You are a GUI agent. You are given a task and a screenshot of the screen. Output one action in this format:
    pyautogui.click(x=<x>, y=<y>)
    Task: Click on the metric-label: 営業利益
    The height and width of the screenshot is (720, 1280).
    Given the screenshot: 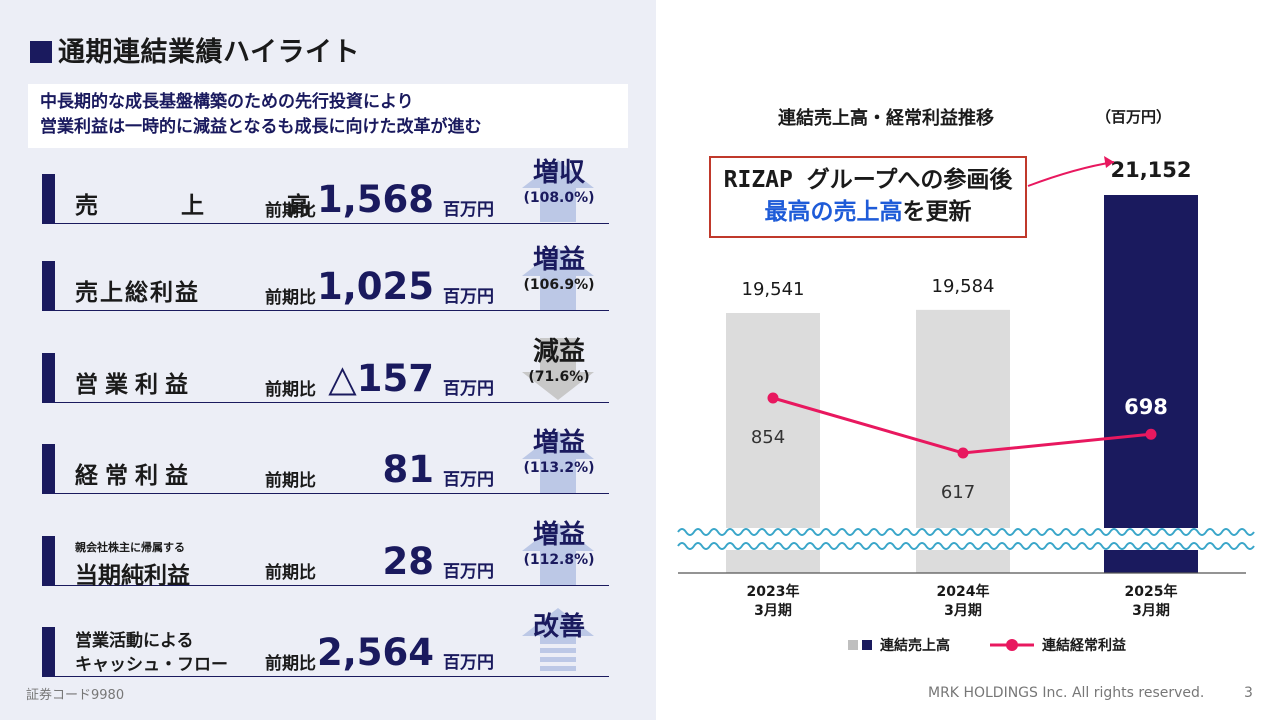 What is the action you would take?
    pyautogui.click(x=135, y=385)
    